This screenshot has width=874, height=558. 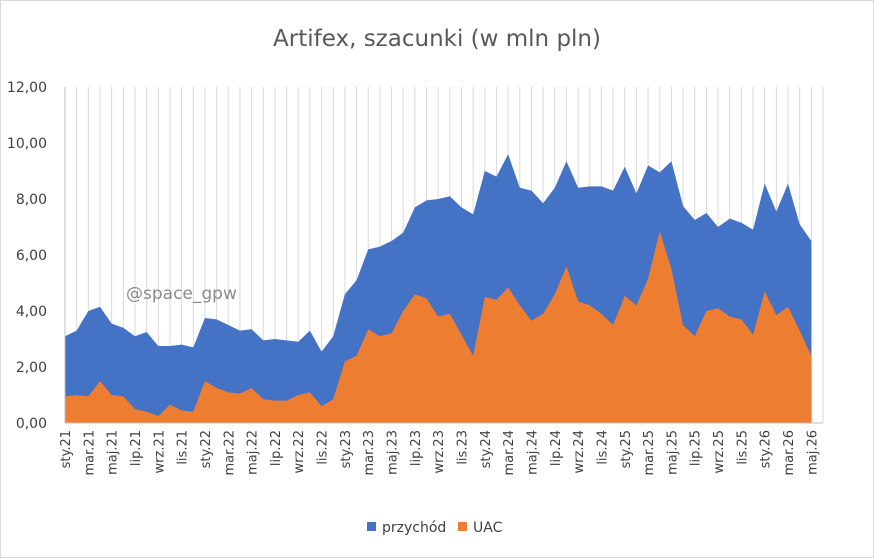 What do you see at coordinates (206, 449) in the screenshot?
I see `x-tick-label: sty.22` at bounding box center [206, 449].